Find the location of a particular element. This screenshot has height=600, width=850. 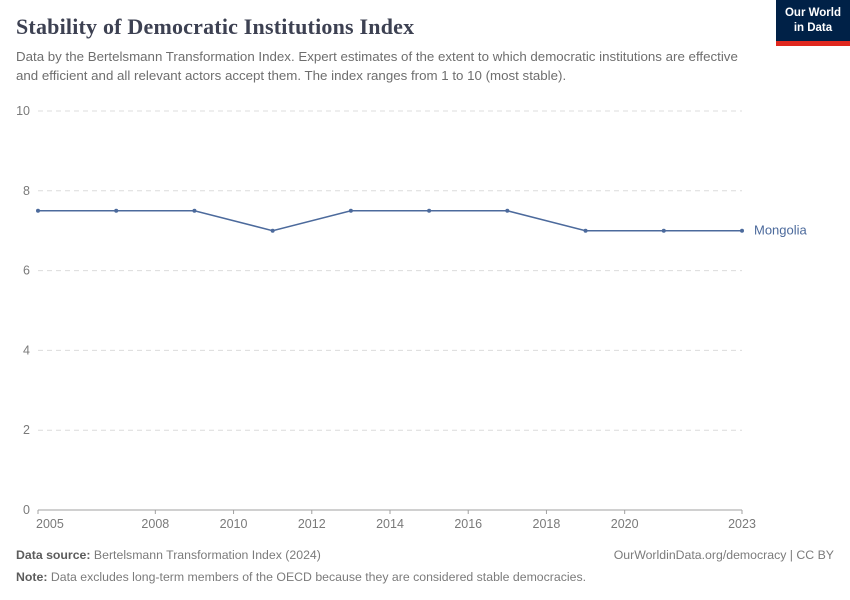

y-tick-label: 10 is located at coordinates (23, 111).